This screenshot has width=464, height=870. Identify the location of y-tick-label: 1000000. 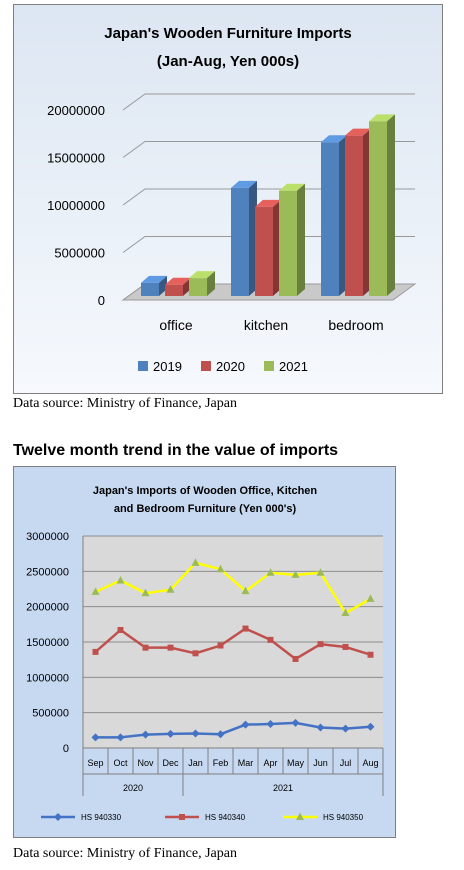
(47, 678).